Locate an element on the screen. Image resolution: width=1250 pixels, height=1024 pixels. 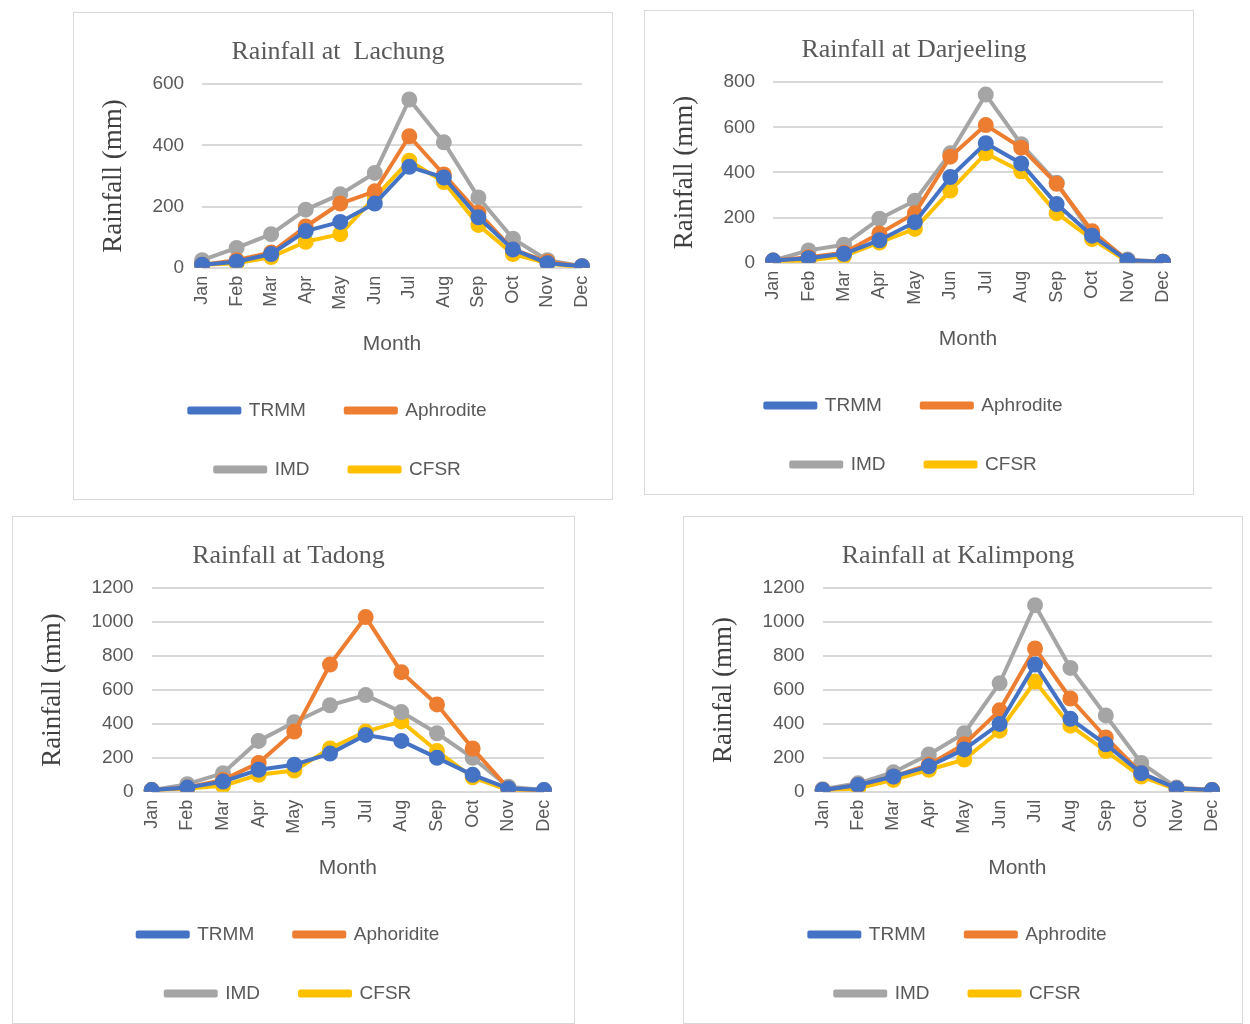
legend-label: Aphoridite is located at coordinates (396, 933).